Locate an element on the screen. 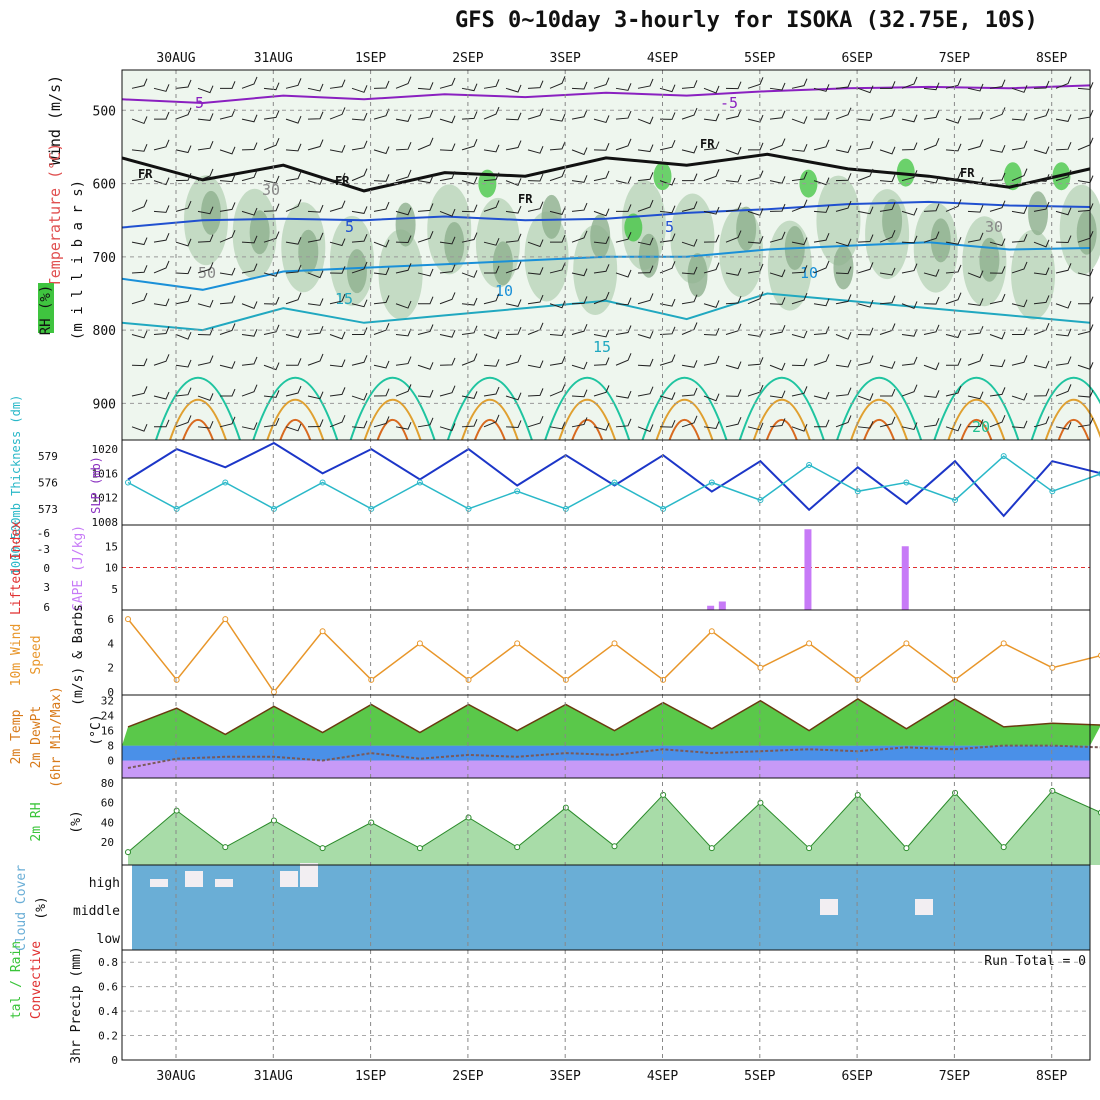 Image resolution: width=1100 pixels, height=1100 pixels. minmax-axis-label: (6hr Min/Max) is located at coordinates (56, 737).